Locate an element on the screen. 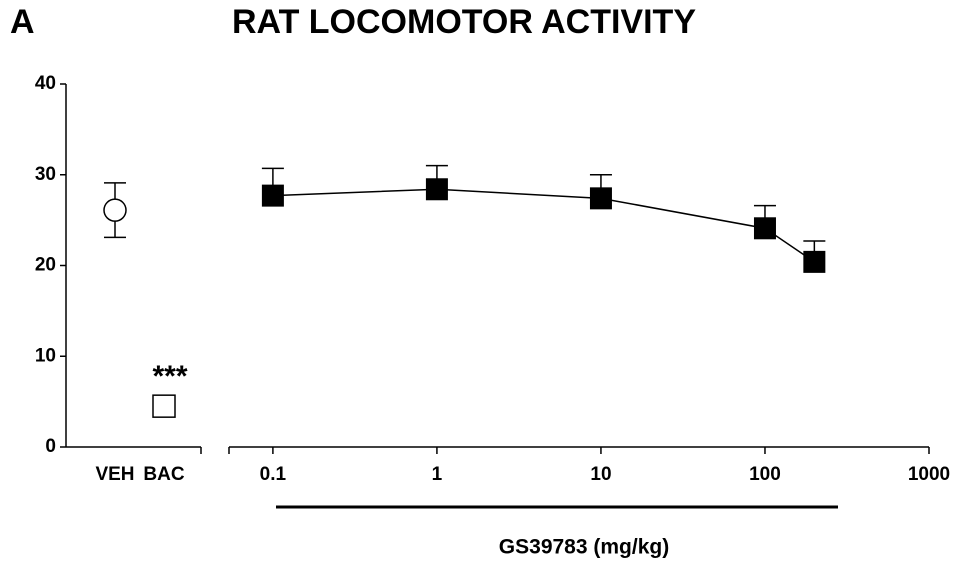  x-tick-label: VEH is located at coordinates (114, 474).